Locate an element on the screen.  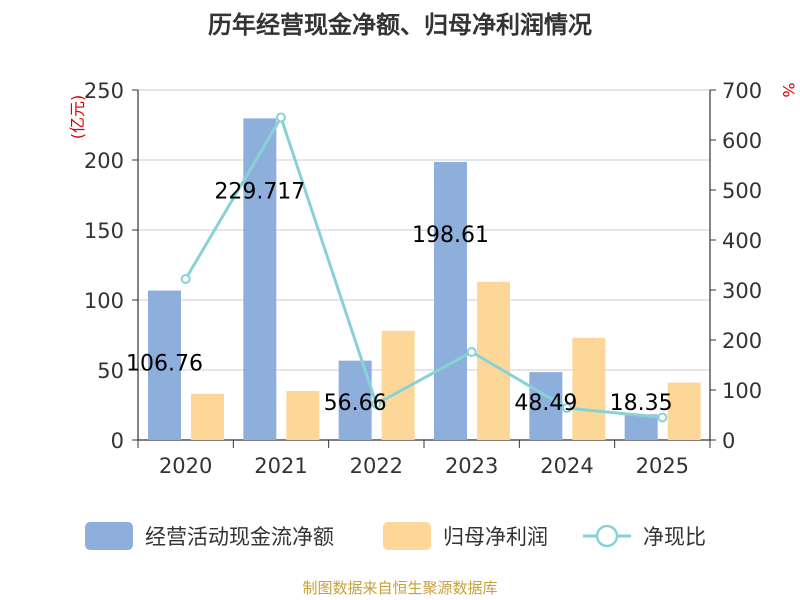
left-tick-label: 250 is located at coordinates (104, 91).